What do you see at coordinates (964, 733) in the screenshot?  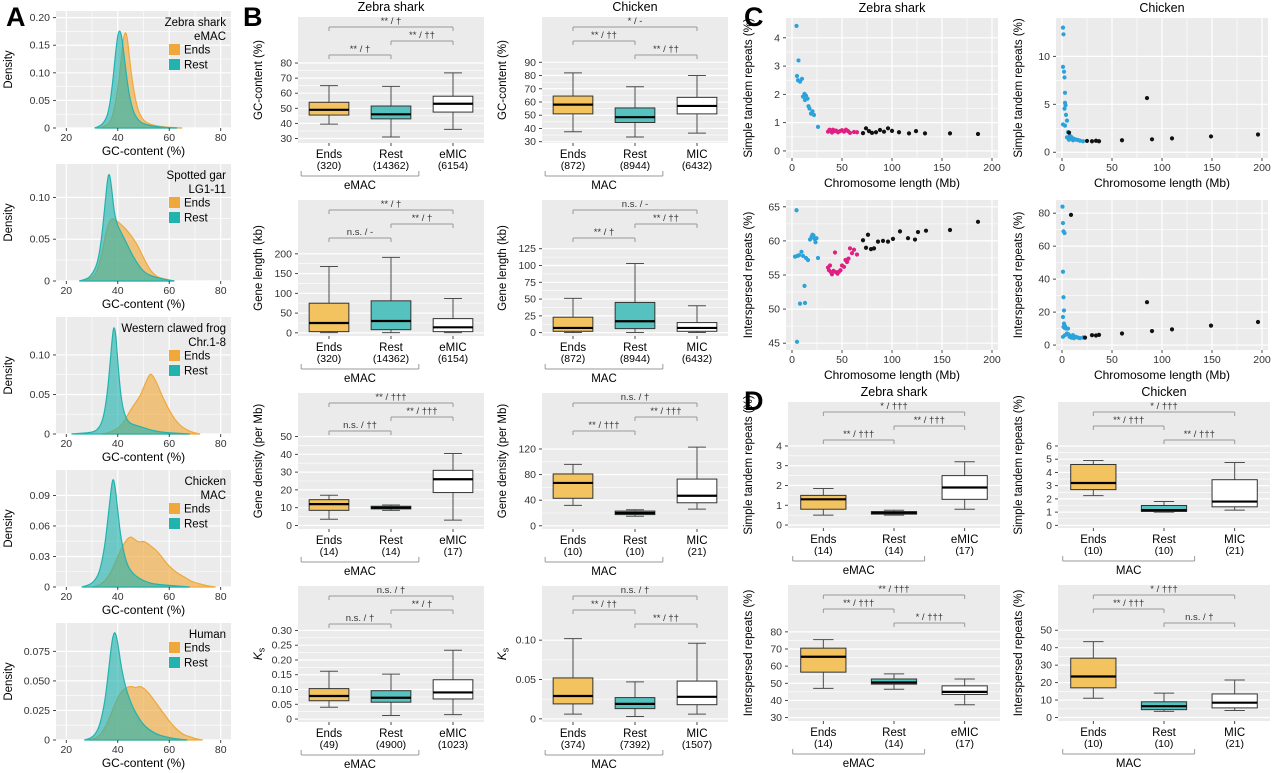 I see `svg-text: eMIC` at bounding box center [964, 733].